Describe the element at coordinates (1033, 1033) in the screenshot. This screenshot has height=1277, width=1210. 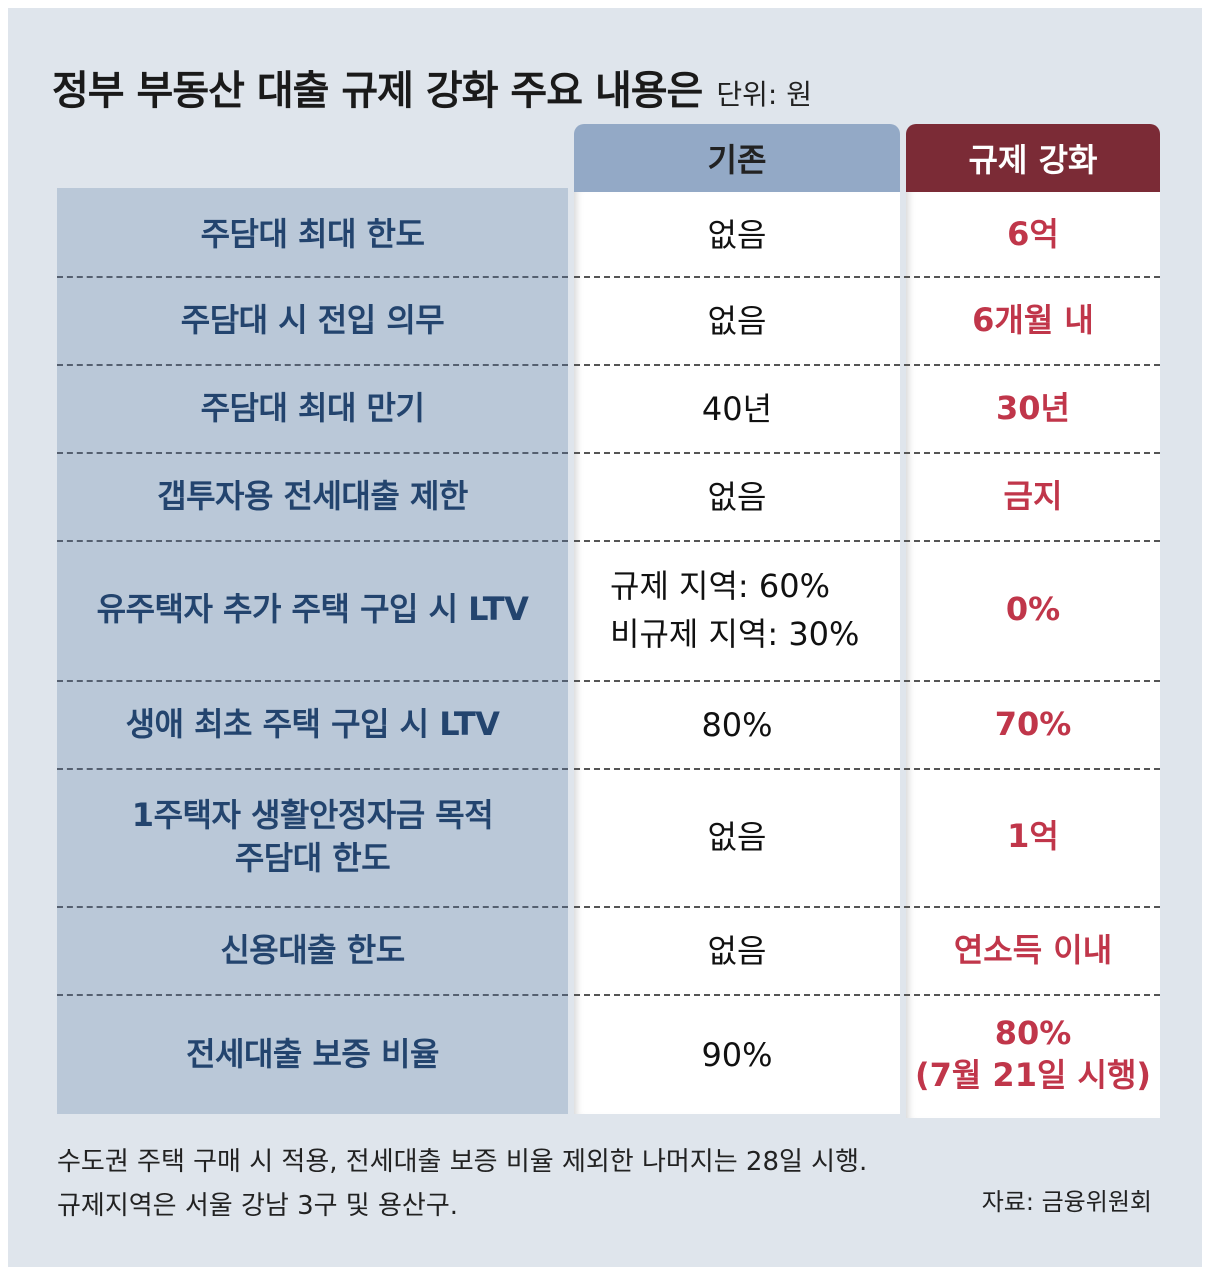
I see `new-value-line: 80%` at that location.